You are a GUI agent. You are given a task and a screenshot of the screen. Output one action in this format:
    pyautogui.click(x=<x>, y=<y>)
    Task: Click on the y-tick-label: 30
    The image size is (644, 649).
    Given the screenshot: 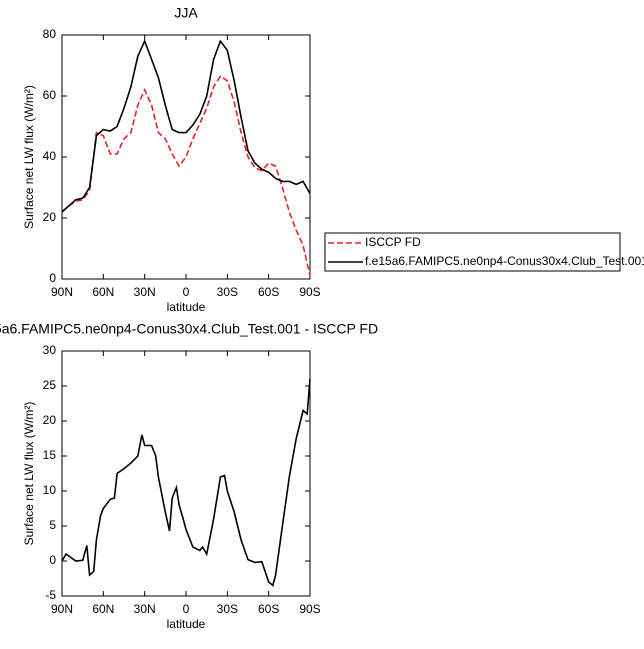 What is the action you would take?
    pyautogui.click(x=50, y=350)
    